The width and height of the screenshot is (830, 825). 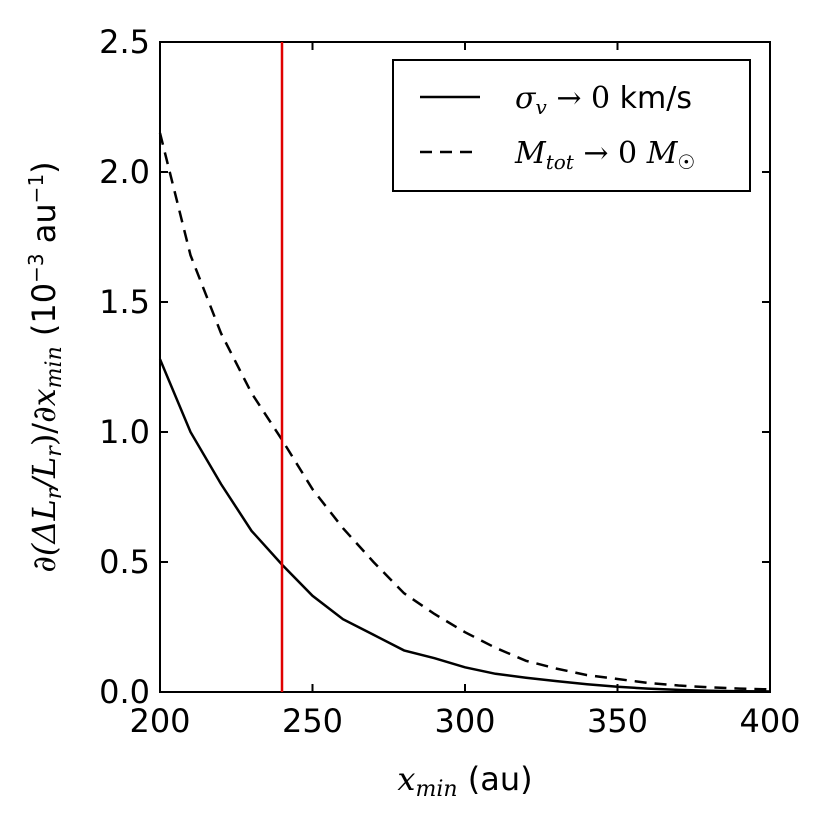 What do you see at coordinates (45, 366) in the screenshot?
I see `y-axis-label: ∂(ΔLr/Lr)/∂xmin (10−3 au−1)` at bounding box center [45, 366].